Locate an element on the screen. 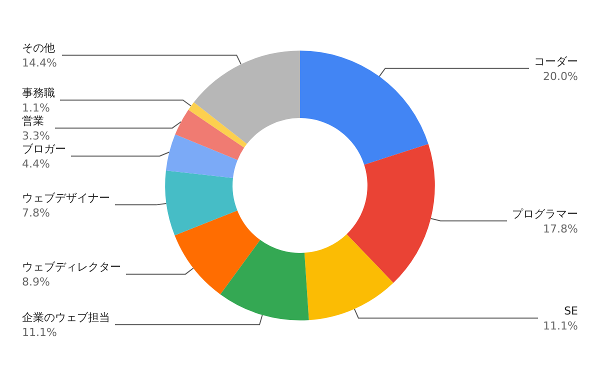  data-label: 17.8% is located at coordinates (560, 229).